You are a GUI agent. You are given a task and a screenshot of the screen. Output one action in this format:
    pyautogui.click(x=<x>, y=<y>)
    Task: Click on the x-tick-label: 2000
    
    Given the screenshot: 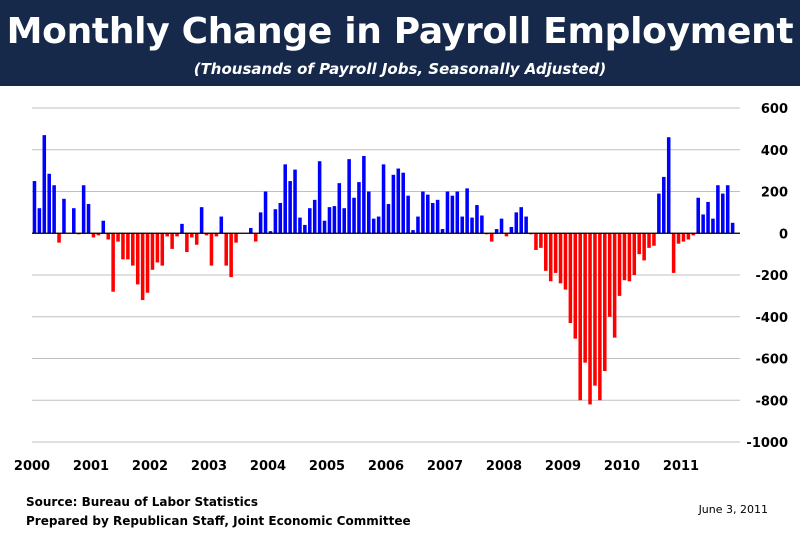 What is the action you would take?
    pyautogui.click(x=32, y=466)
    